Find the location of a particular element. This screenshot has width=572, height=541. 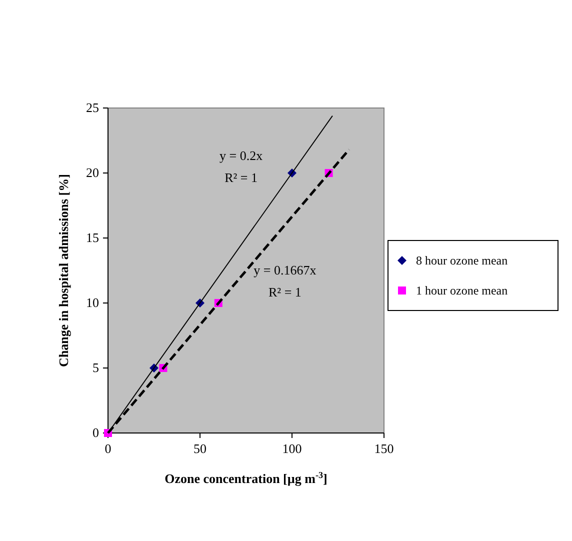

x-tick-label: 0 is located at coordinates (108, 448).